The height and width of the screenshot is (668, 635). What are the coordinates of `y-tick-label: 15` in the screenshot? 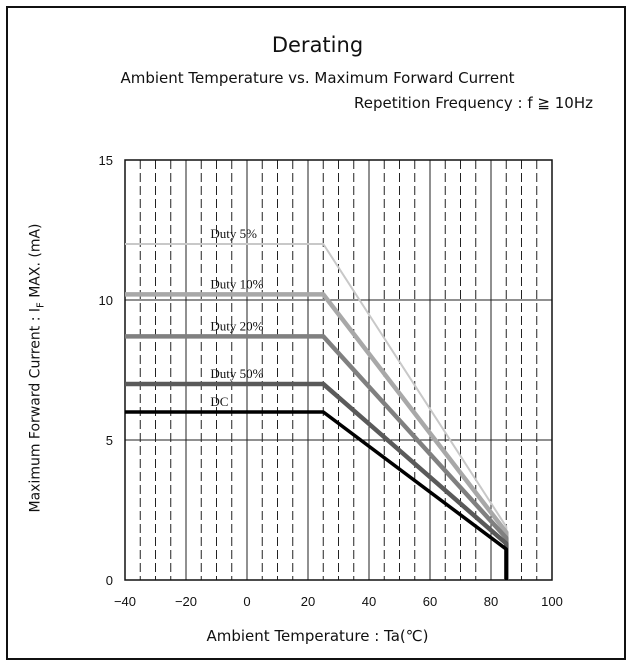 It's located at (106, 160).